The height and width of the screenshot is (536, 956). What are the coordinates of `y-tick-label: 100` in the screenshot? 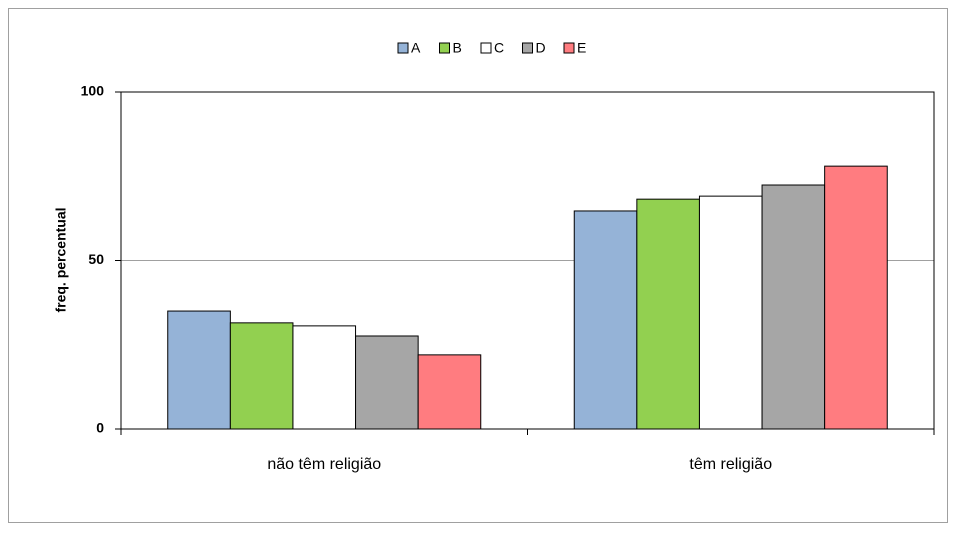 It's located at (93, 91).